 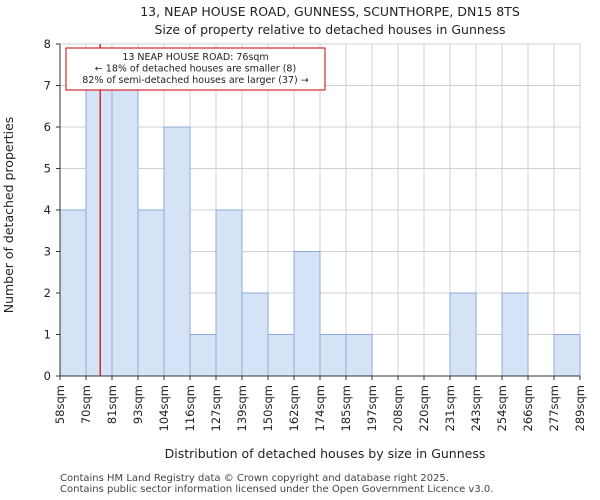 I want to click on annotation-line: ← 18% of detached houses are smaller (8), so click(x=195, y=69).